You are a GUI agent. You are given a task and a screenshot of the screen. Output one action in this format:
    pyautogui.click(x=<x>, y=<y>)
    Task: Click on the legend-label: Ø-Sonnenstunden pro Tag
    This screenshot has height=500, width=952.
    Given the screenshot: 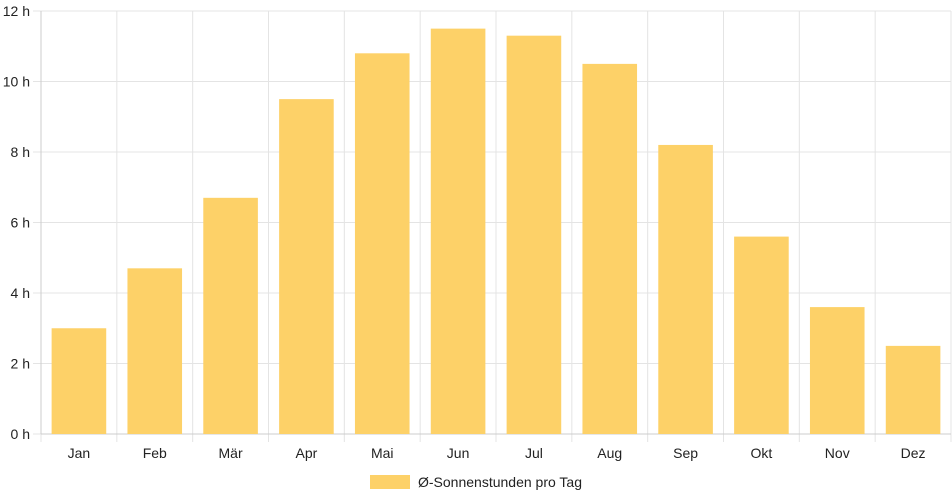 What is the action you would take?
    pyautogui.click(x=500, y=482)
    